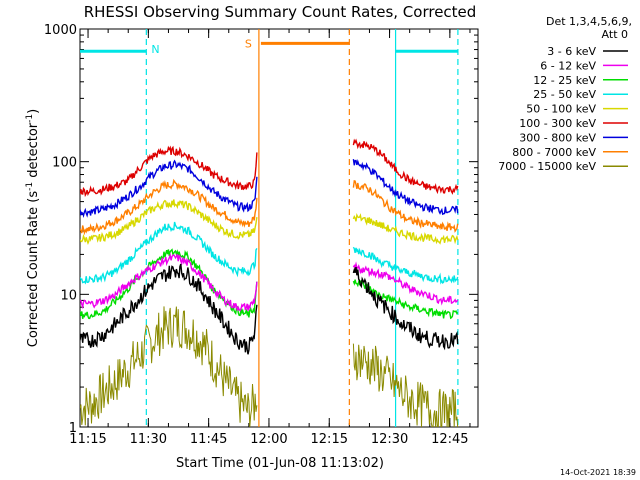 Image resolution: width=640 pixels, height=480 pixels. What do you see at coordinates (329, 439) in the screenshot?
I see `x-tick-label: 12:15` at bounding box center [329, 439].